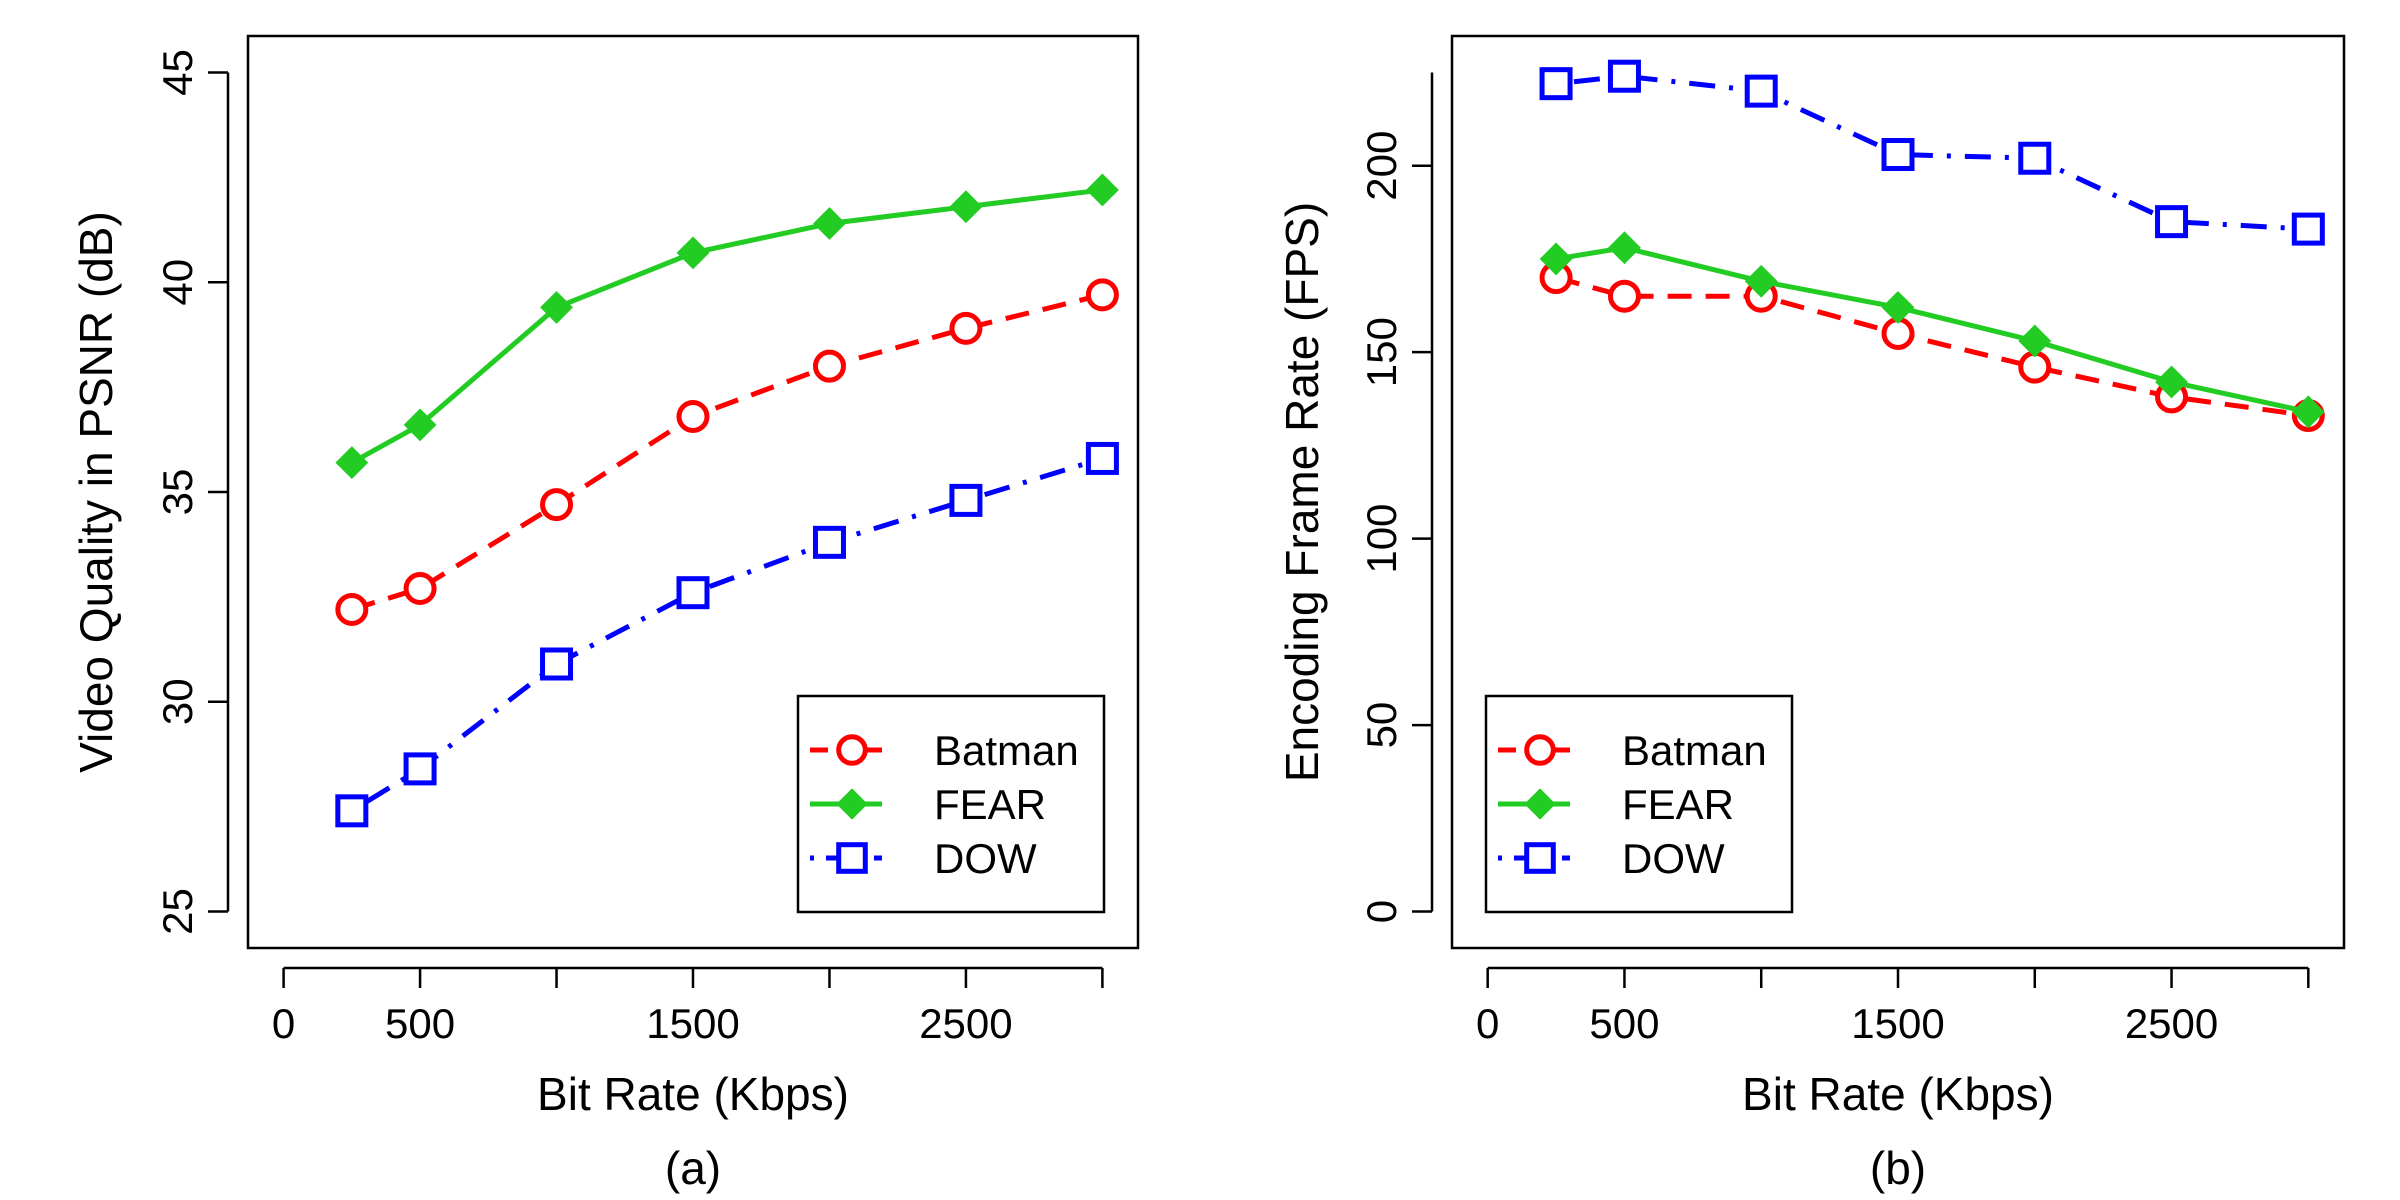 The image size is (2400, 1200). What do you see at coordinates (177, 701) in the screenshot?
I see `y-tick-label: 30` at bounding box center [177, 701].